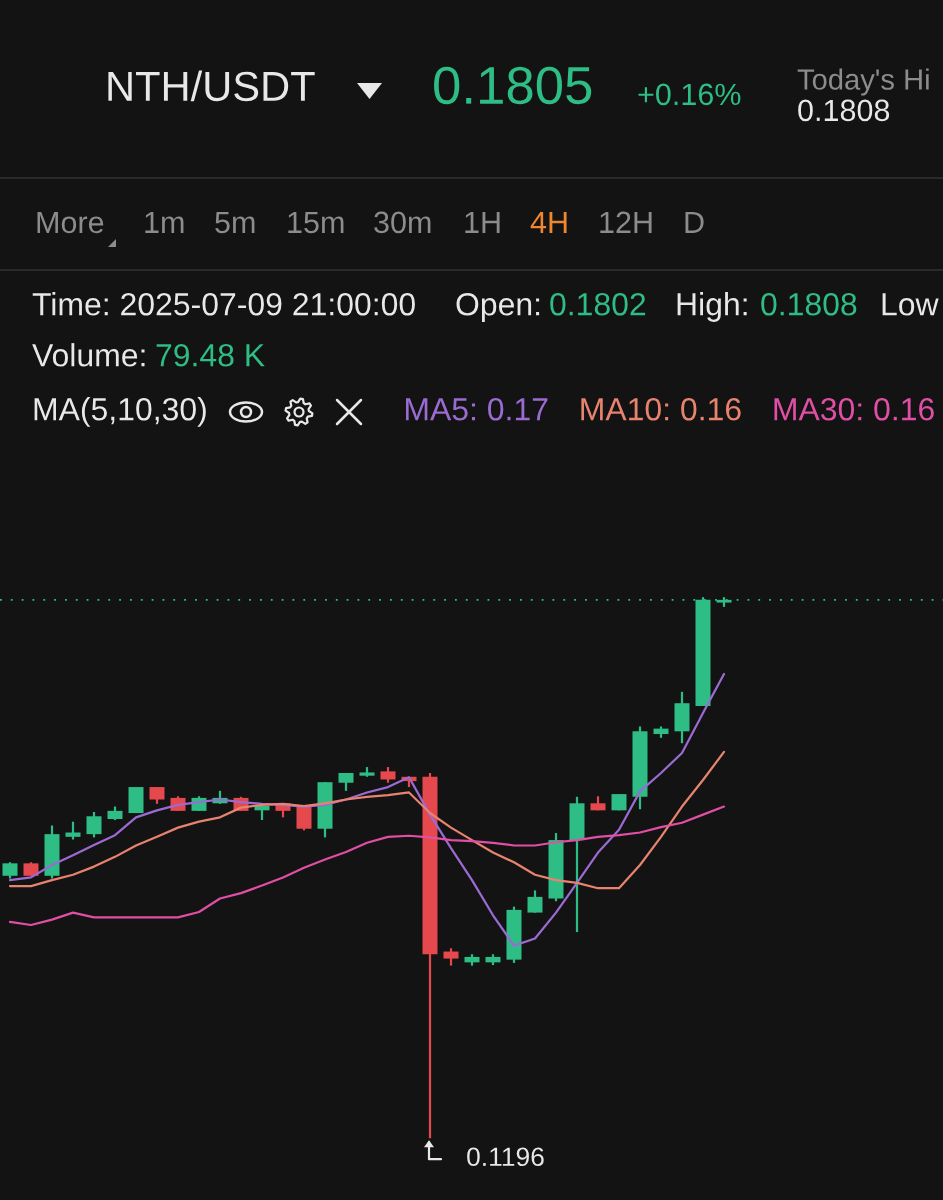  Describe the element at coordinates (477, 409) in the screenshot. I see `text: MA5: 0.17` at that location.